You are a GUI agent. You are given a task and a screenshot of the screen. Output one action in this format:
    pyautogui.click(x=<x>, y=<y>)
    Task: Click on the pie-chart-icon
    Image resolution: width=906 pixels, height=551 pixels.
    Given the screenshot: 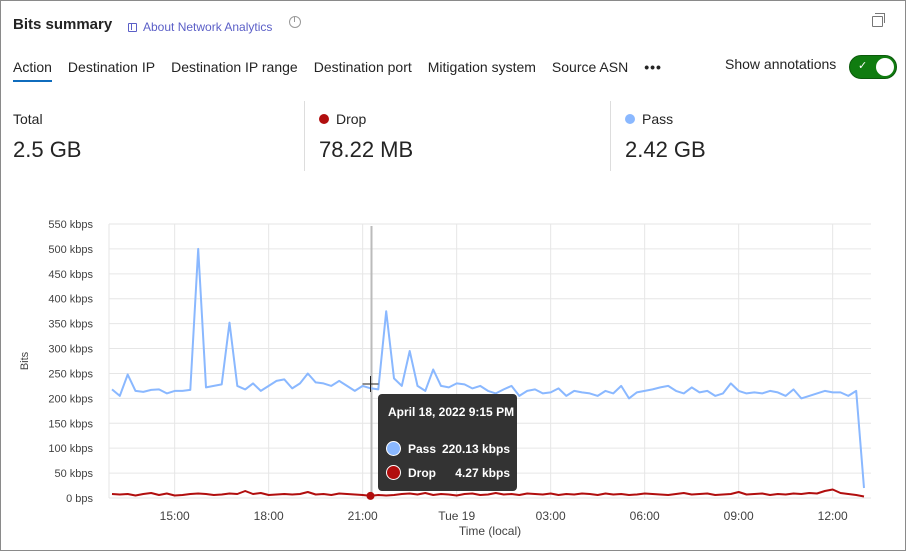 What is the action you would take?
    pyautogui.click(x=295, y=22)
    